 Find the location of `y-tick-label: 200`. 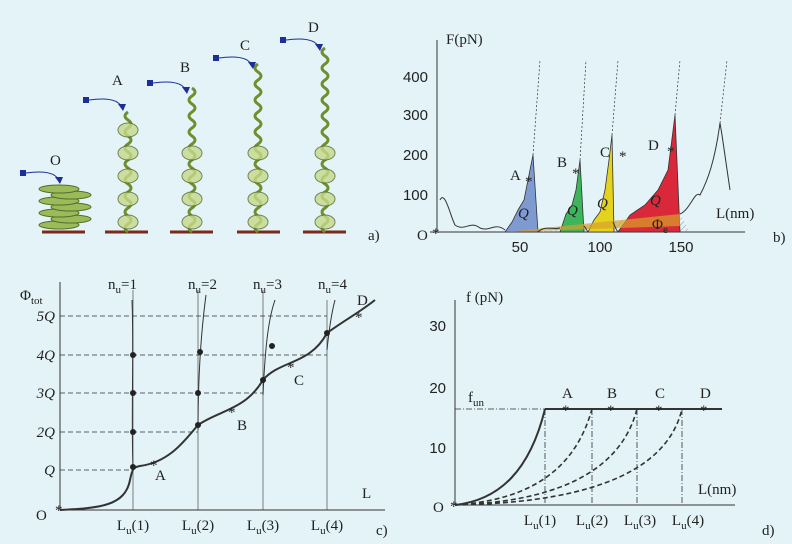

y-tick-label: 200 is located at coordinates (415, 155).